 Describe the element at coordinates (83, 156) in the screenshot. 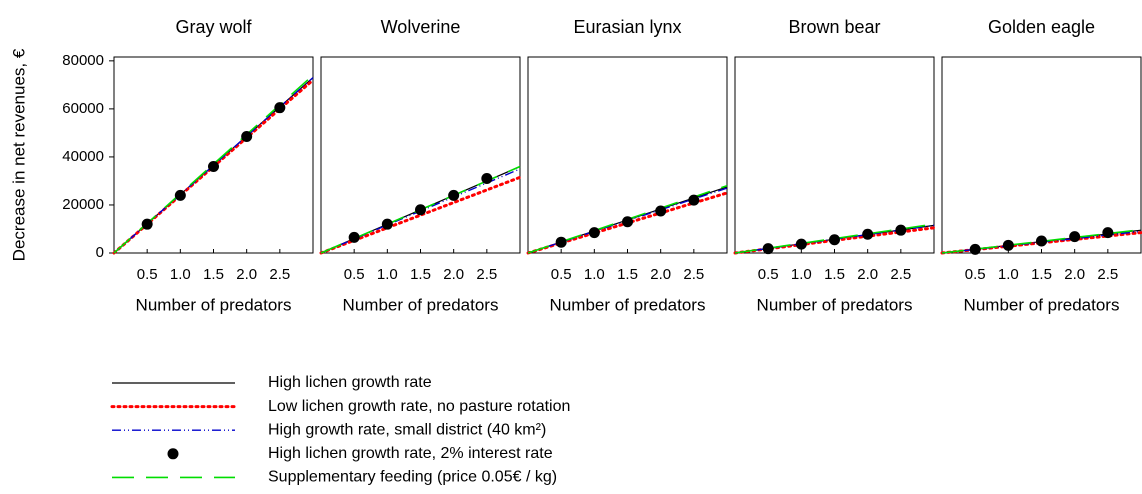

I see `y-tick-label: 40000` at that location.